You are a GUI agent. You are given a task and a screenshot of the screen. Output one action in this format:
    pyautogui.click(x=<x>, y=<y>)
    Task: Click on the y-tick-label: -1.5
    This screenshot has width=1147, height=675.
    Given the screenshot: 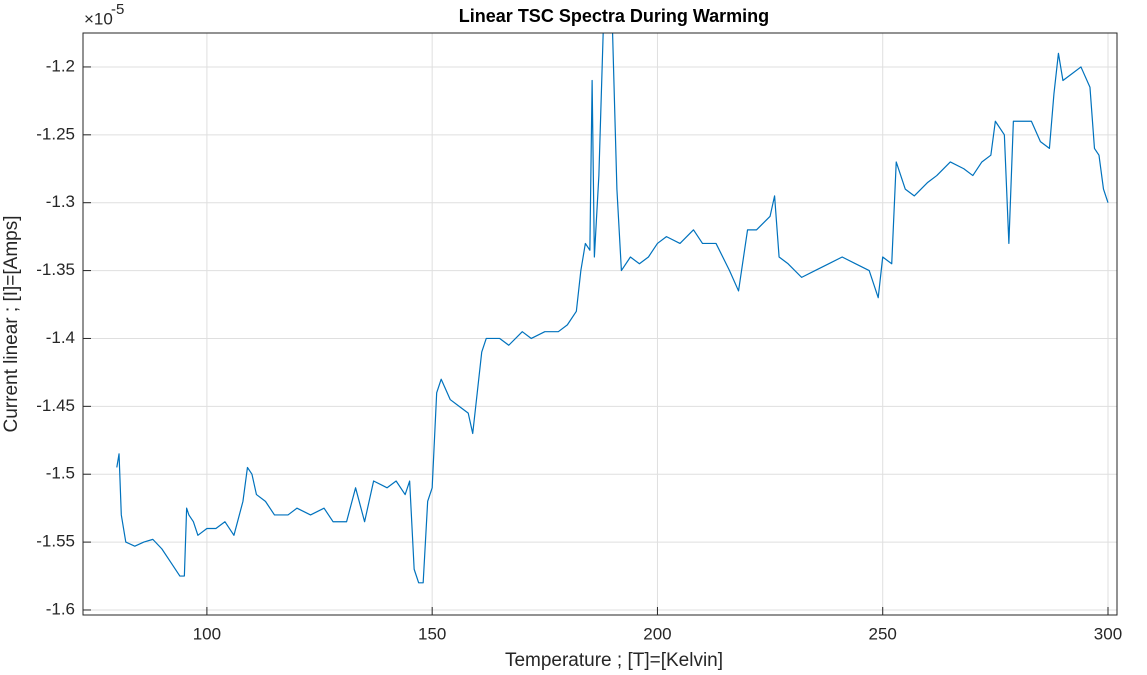 What is the action you would take?
    pyautogui.click(x=60, y=473)
    